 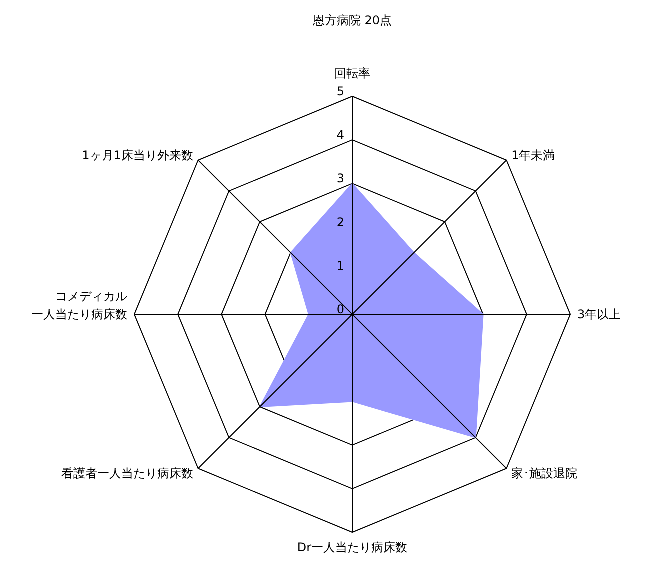 What do you see at coordinates (340, 179) in the screenshot?
I see `y-tick-label: 3` at bounding box center [340, 179].